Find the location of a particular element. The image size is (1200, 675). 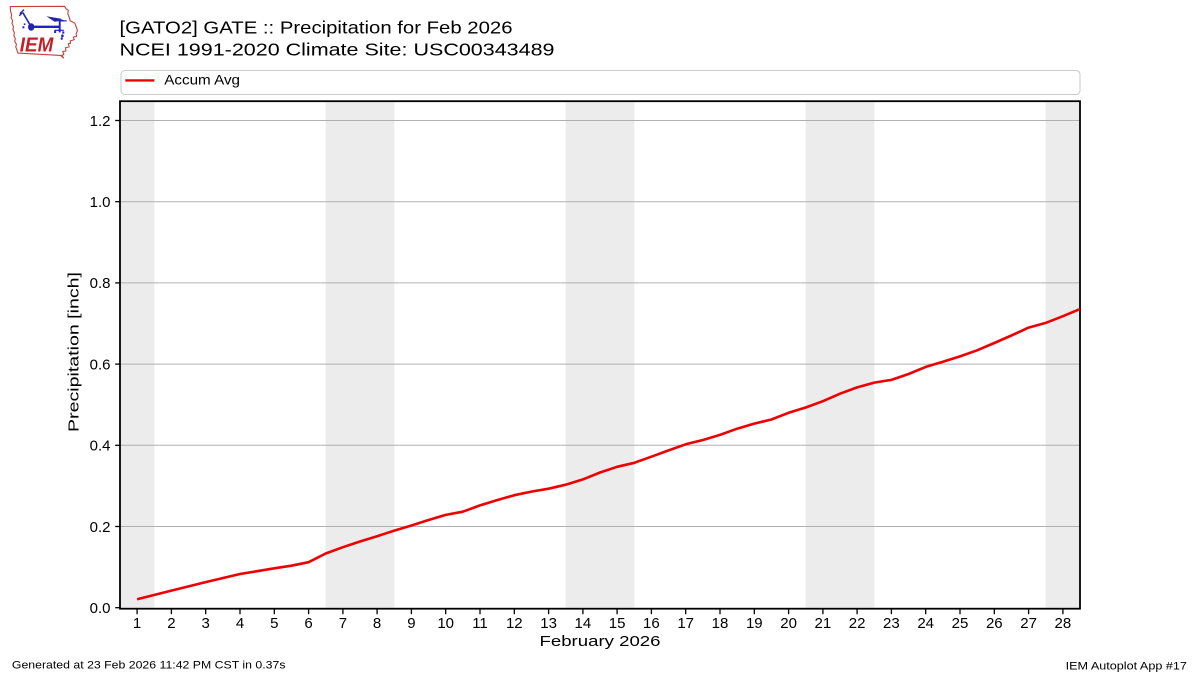

svg-text: 0.6 is located at coordinates (100, 364).